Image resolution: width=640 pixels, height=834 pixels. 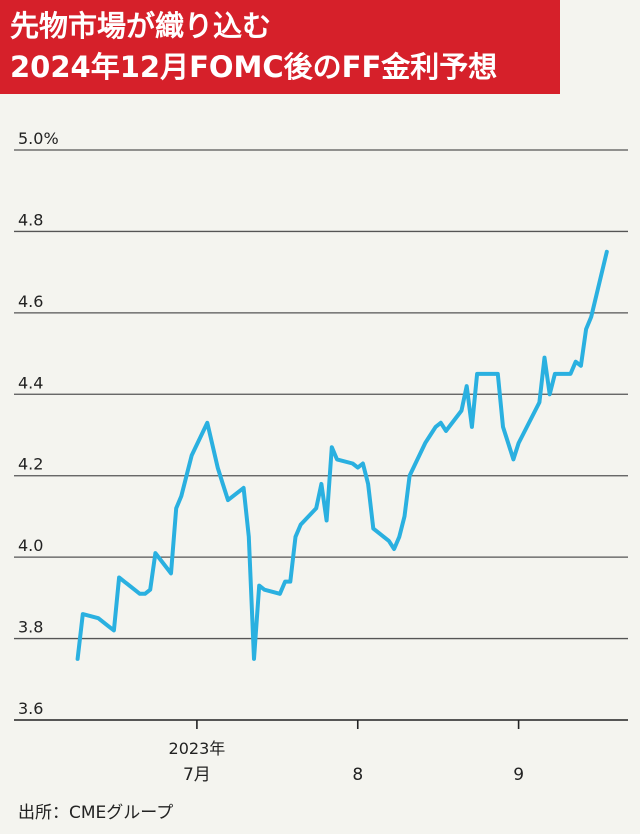 What do you see at coordinates (197, 775) in the screenshot?
I see `x-tick-label: 7月` at bounding box center [197, 775].